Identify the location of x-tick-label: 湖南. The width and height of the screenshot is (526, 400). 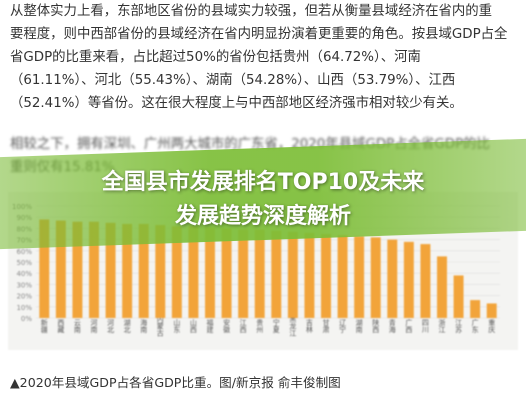
(359, 325).